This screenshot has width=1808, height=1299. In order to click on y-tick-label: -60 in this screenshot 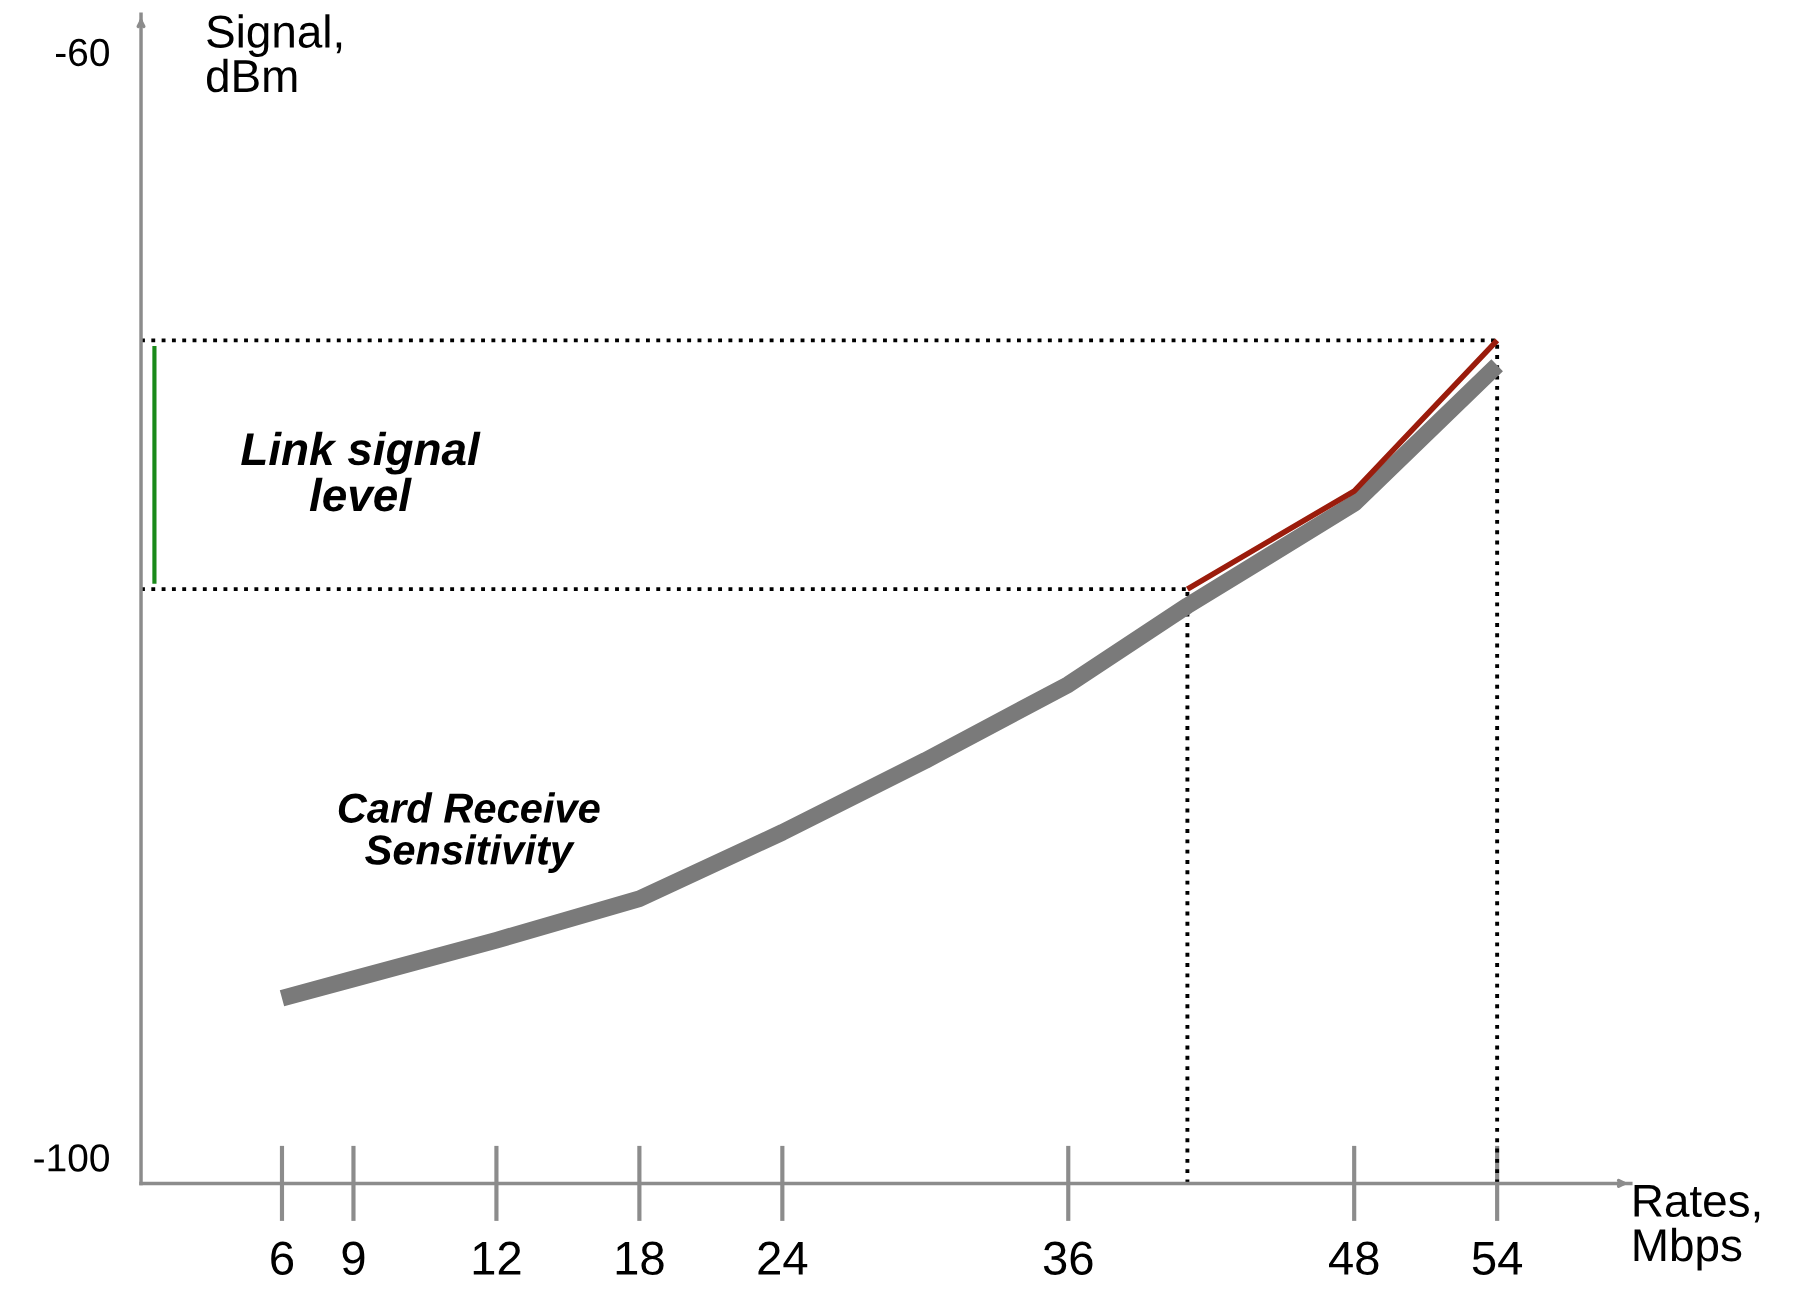, I will do `click(82, 52)`.